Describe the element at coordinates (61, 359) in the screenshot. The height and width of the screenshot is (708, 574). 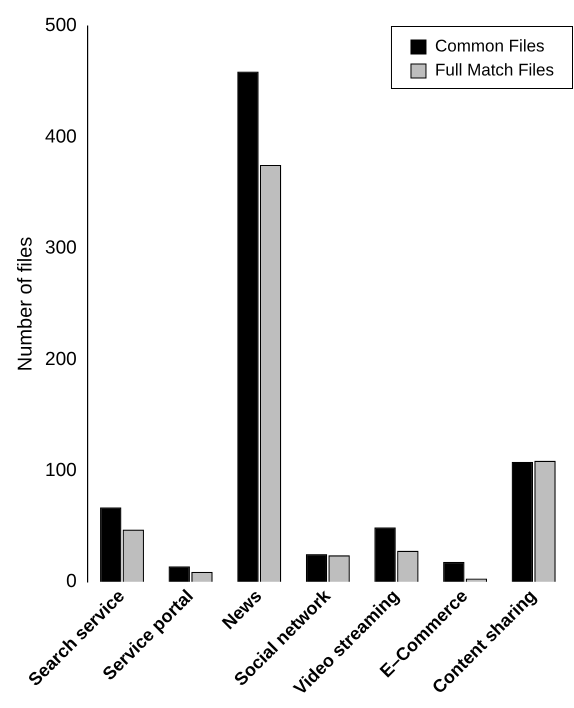
I see `y-tick-label: 200` at that location.